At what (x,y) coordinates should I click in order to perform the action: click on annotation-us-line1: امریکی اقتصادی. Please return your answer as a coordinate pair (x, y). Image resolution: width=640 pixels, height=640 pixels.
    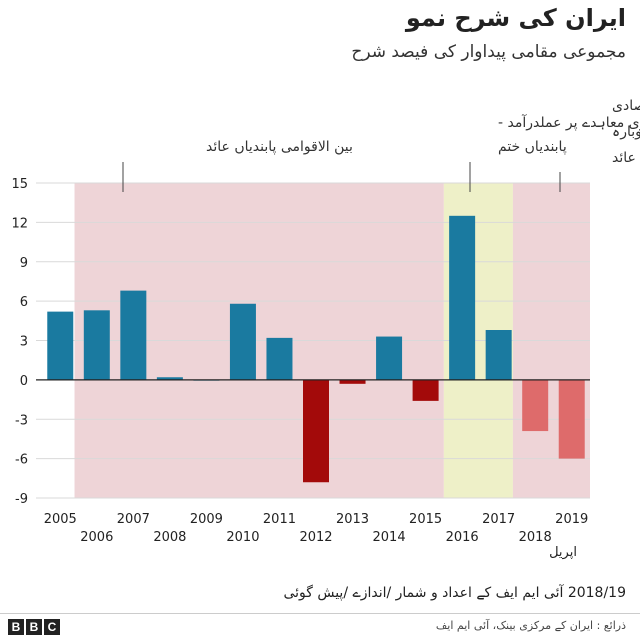
    Looking at the image, I should click on (626, 106).